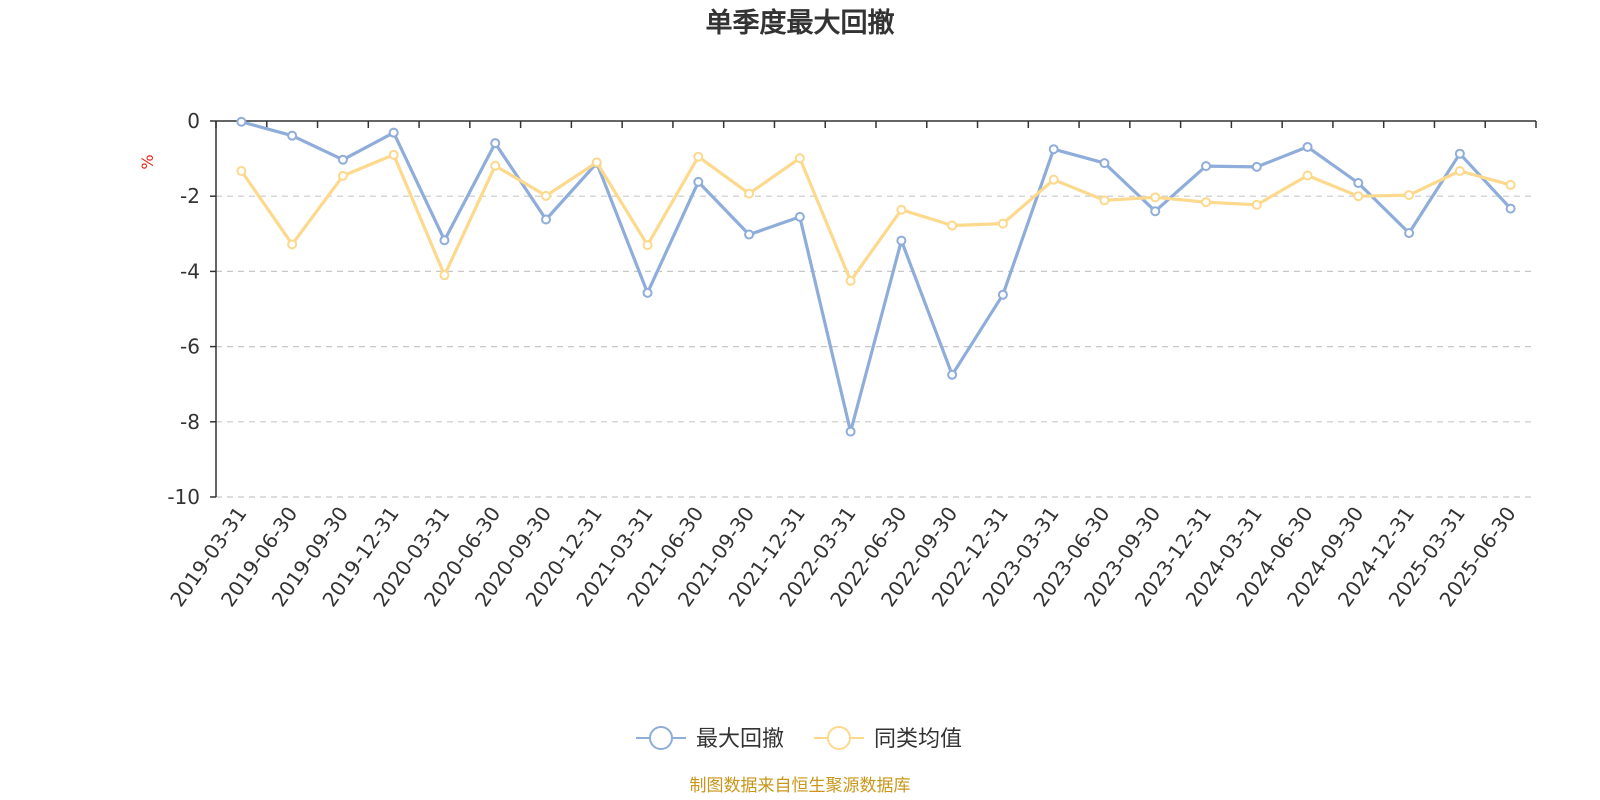  I want to click on y-tick-label: -10, so click(183, 497).